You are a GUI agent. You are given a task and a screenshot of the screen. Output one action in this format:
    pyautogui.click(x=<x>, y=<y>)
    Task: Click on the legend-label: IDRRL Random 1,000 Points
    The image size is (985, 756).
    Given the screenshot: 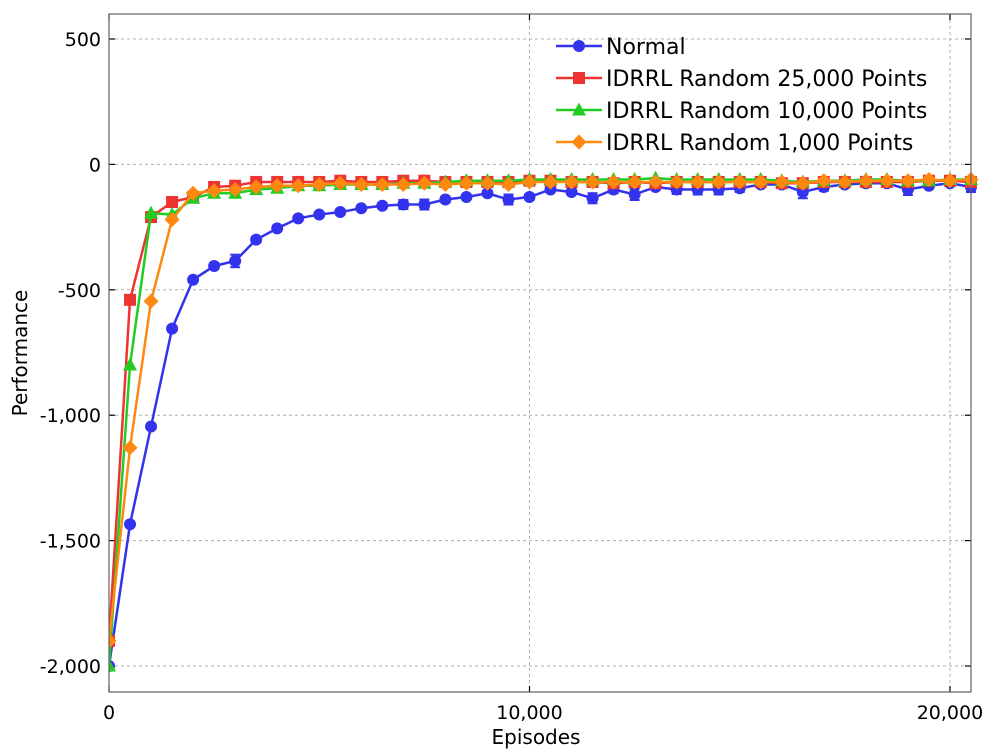 What is the action you would take?
    pyautogui.click(x=759, y=143)
    